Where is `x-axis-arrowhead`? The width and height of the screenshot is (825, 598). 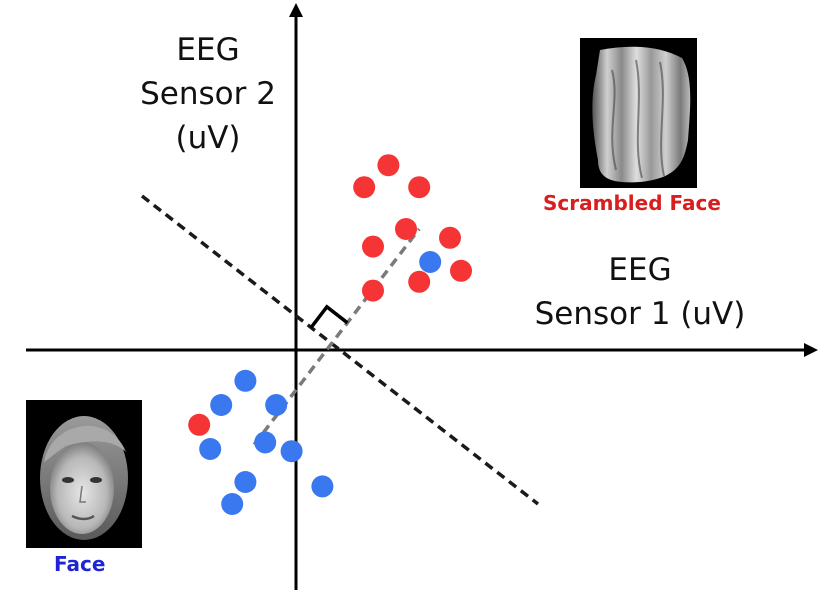
x-axis-arrowhead is located at coordinates (811, 350).